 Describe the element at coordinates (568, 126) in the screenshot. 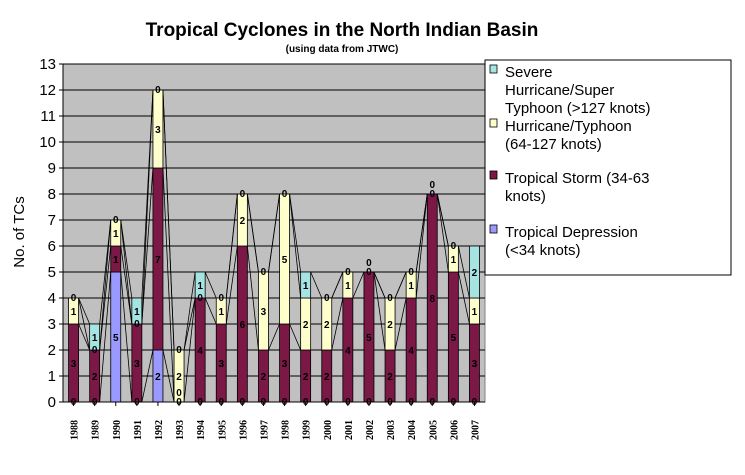

I see `legend-label: Hurricane/Typhoon` at that location.